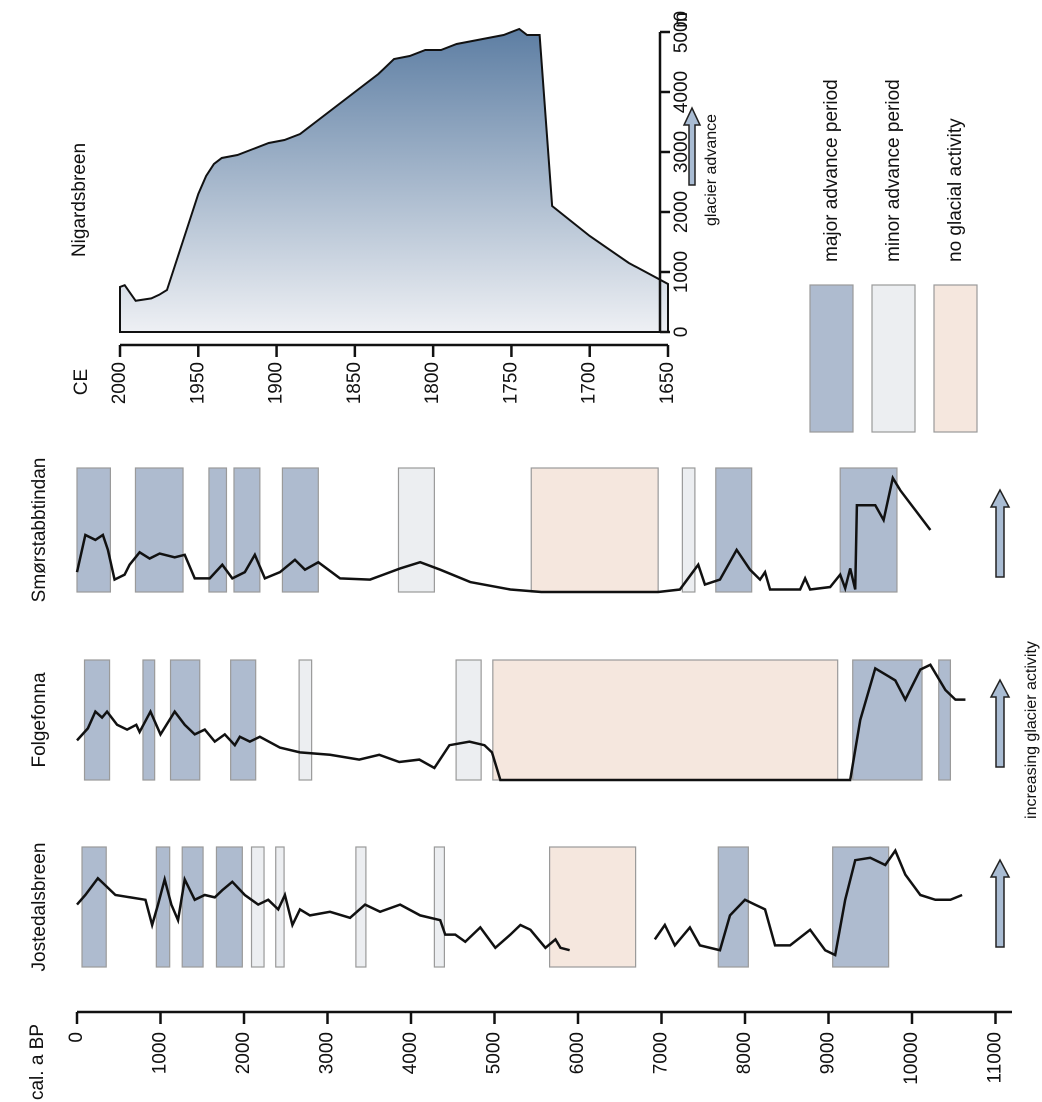 The width and height of the screenshot is (1042, 1102). I want to click on x-tick-label: 5000, so click(494, 1053).